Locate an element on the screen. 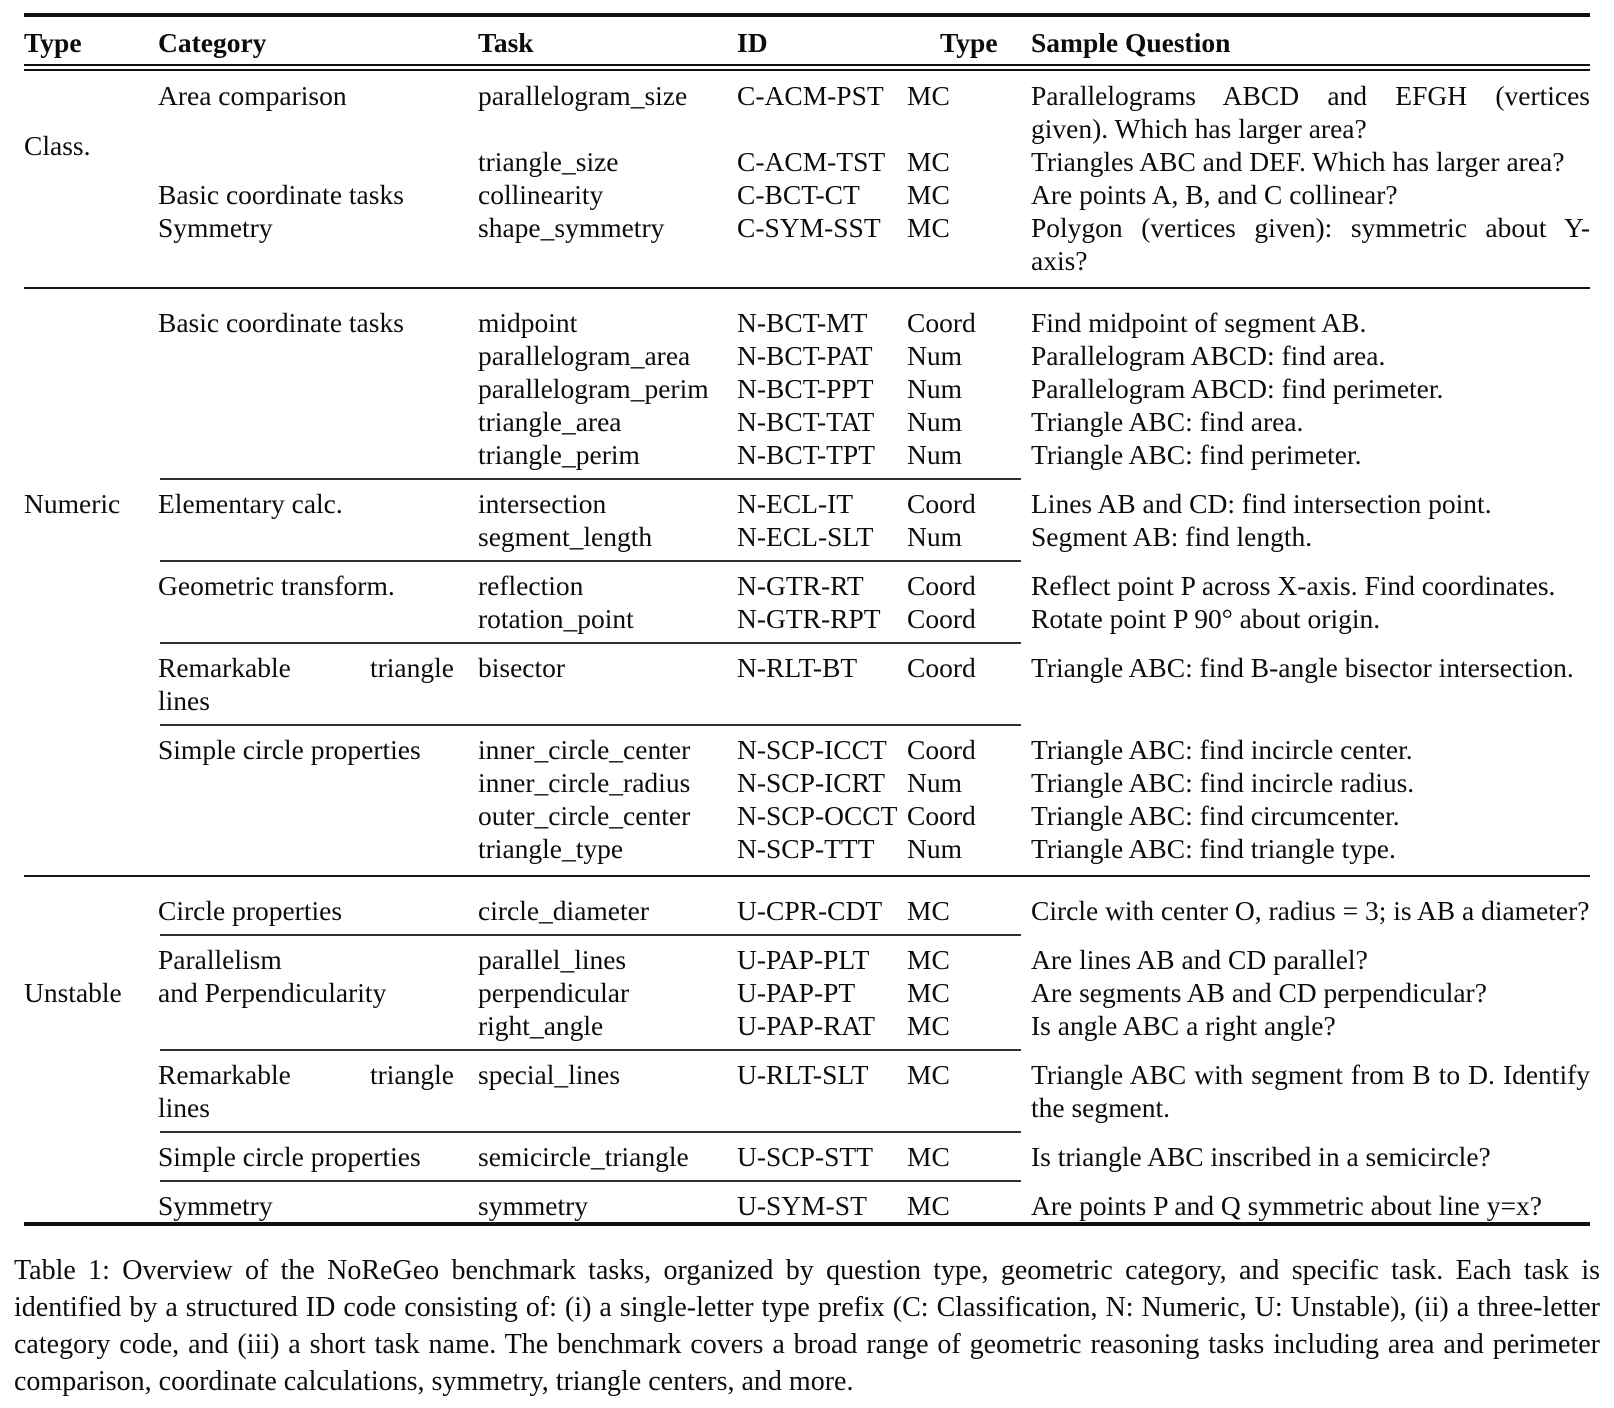 The height and width of the screenshot is (1408, 1614). cell-category: Simple circle properties is located at coordinates (289, 1156).